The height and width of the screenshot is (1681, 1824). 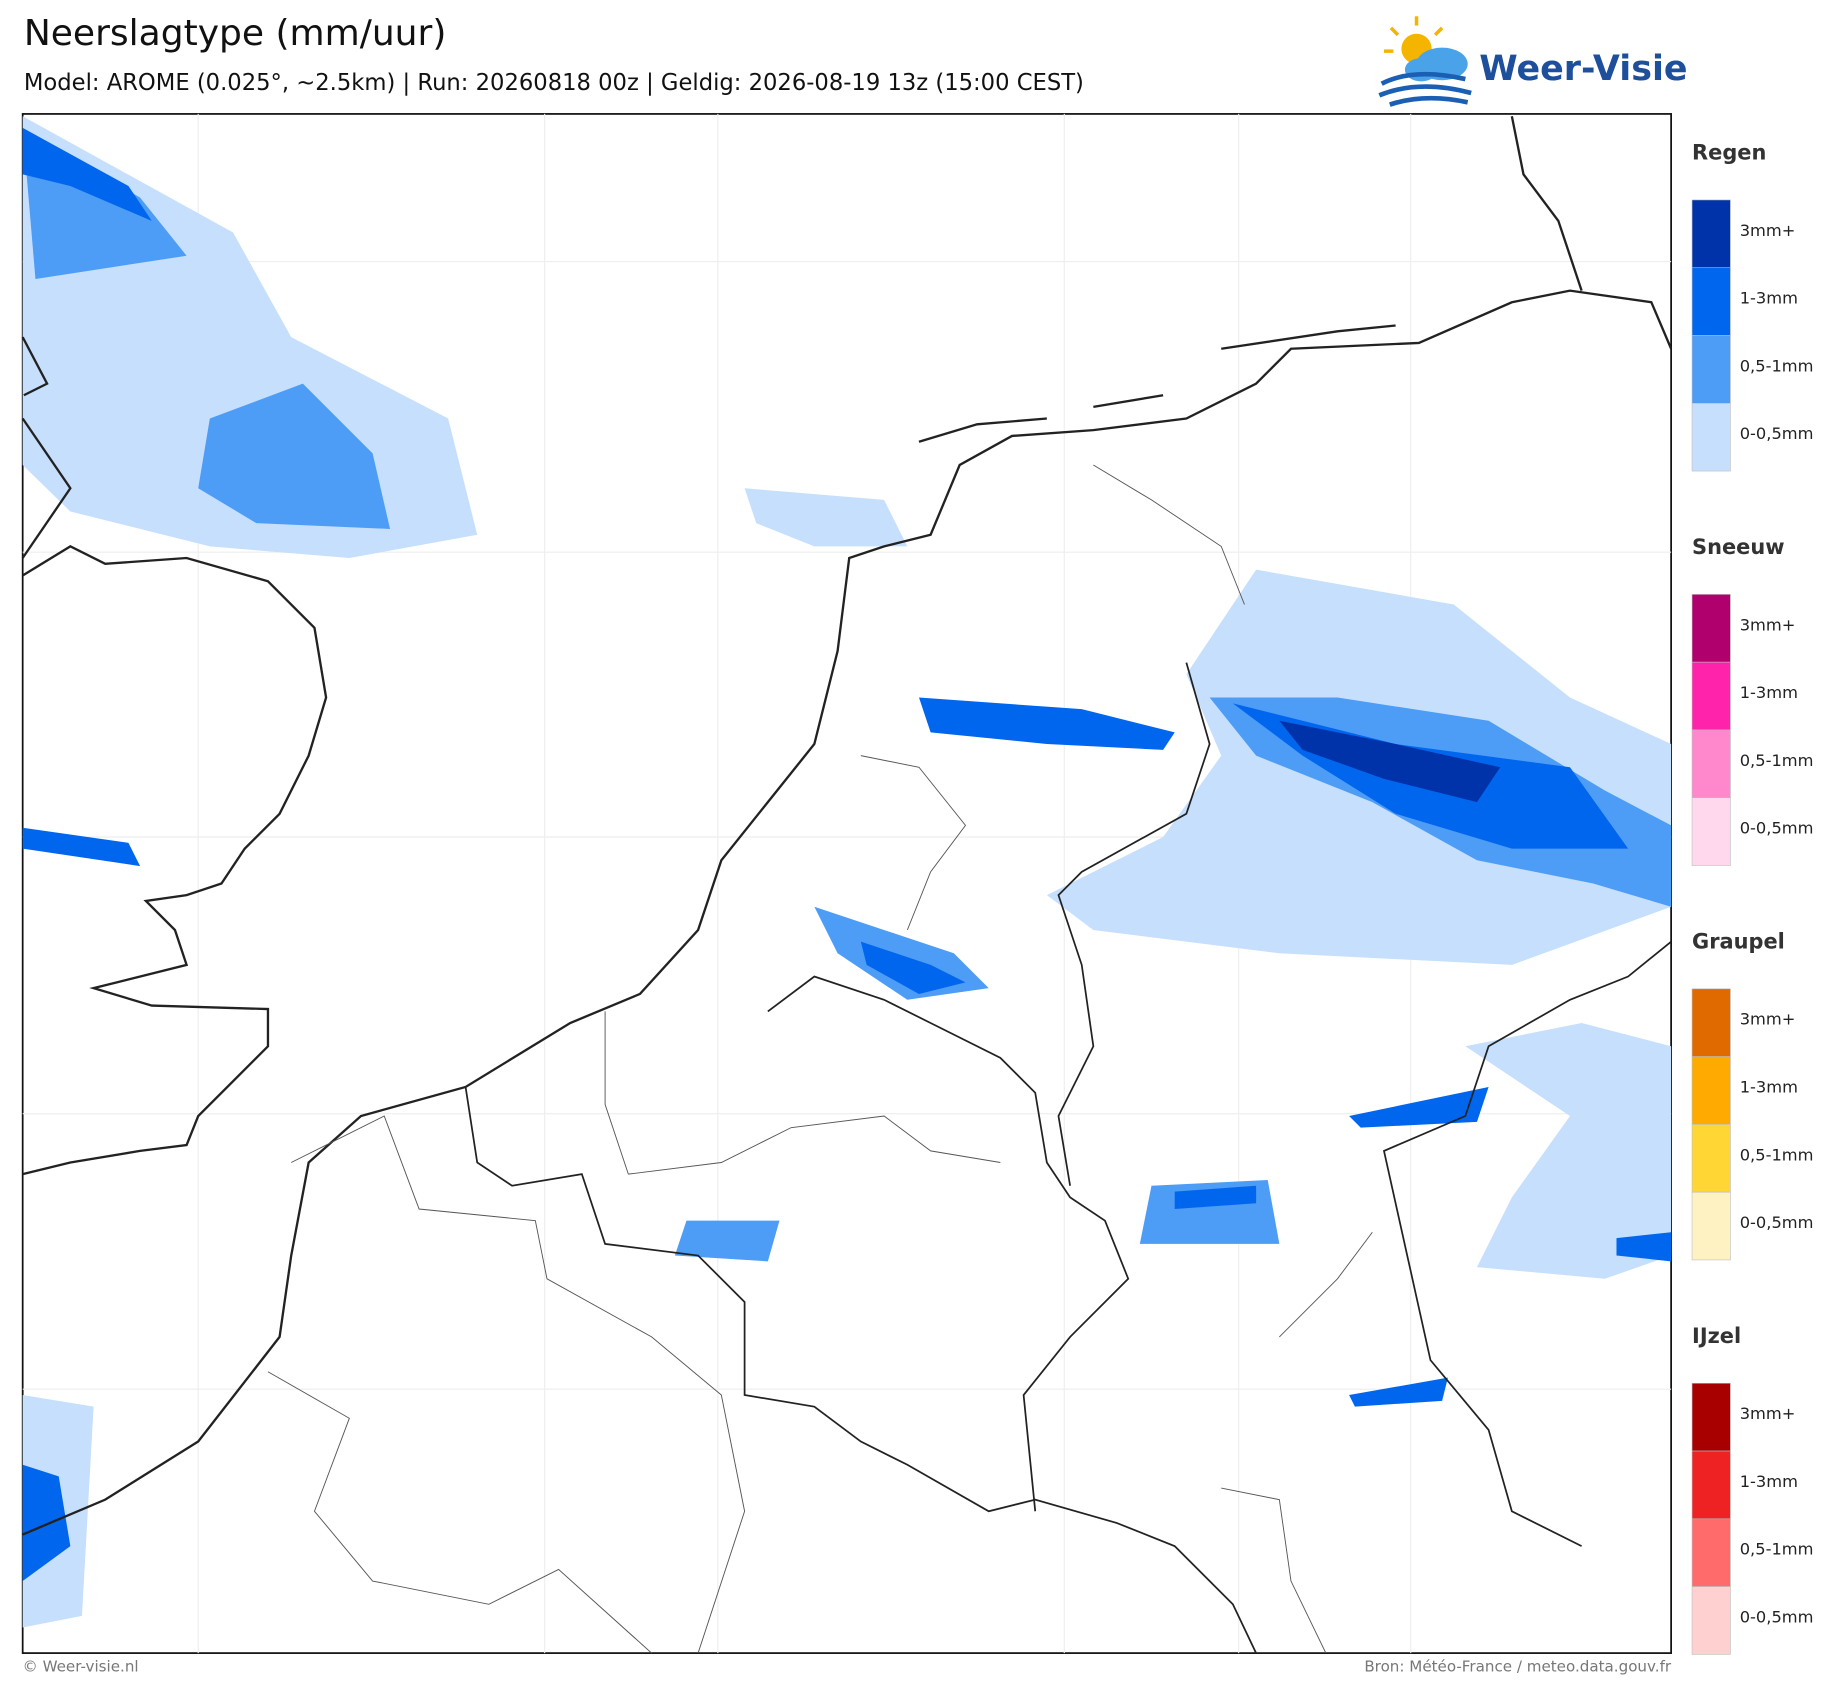 What do you see at coordinates (1583, 69) in the screenshot?
I see `logo-text: Weer-Visie` at bounding box center [1583, 69].